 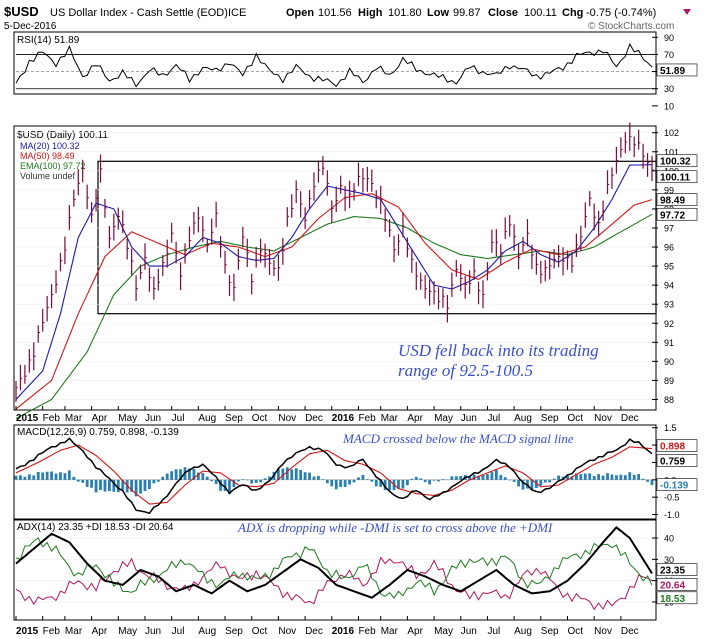 I want to click on price-x-label: Jun, so click(x=153, y=418).